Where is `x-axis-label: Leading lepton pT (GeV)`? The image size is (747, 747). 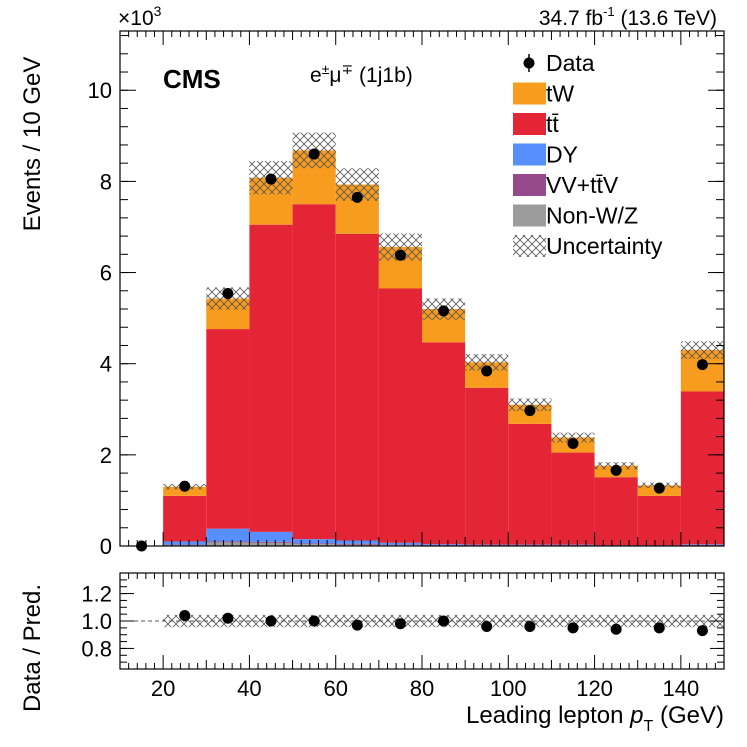
x-axis-label: Leading lepton pT (GeV) is located at coordinates (595, 718).